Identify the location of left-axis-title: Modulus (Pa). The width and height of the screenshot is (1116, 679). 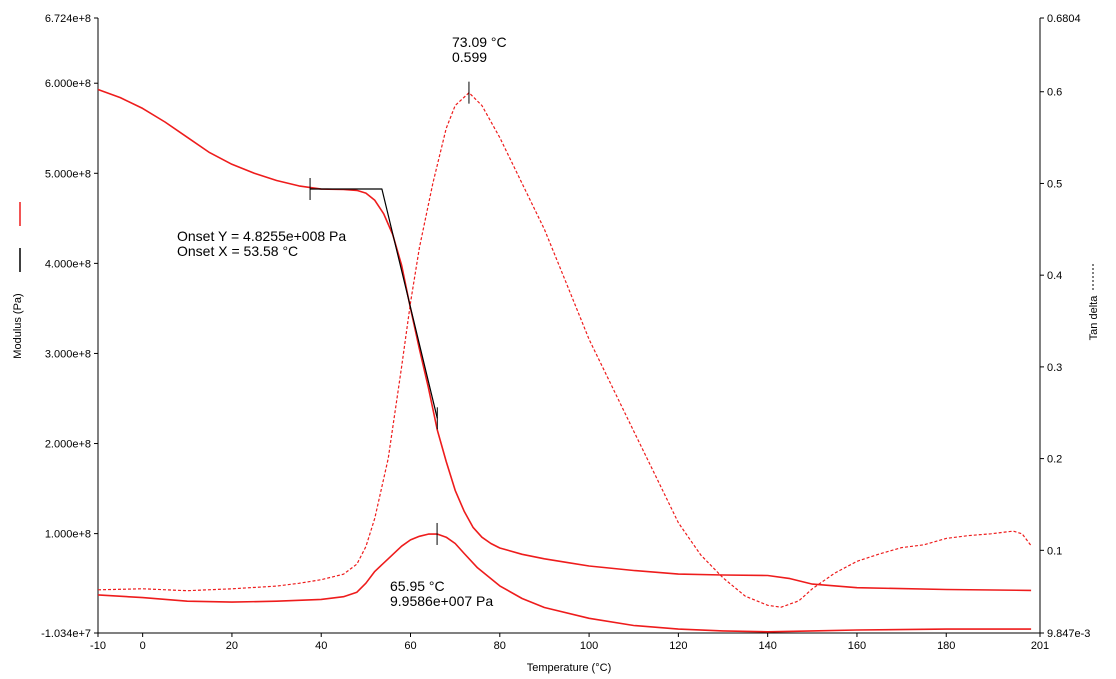
(18, 325).